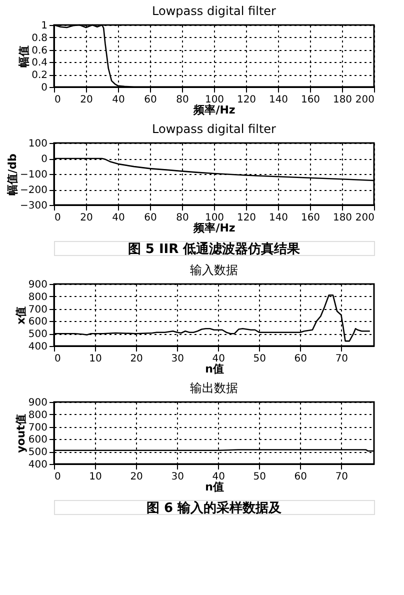  Describe the element at coordinates (34, 190) in the screenshot. I see `y-tick-label: −200` at that location.